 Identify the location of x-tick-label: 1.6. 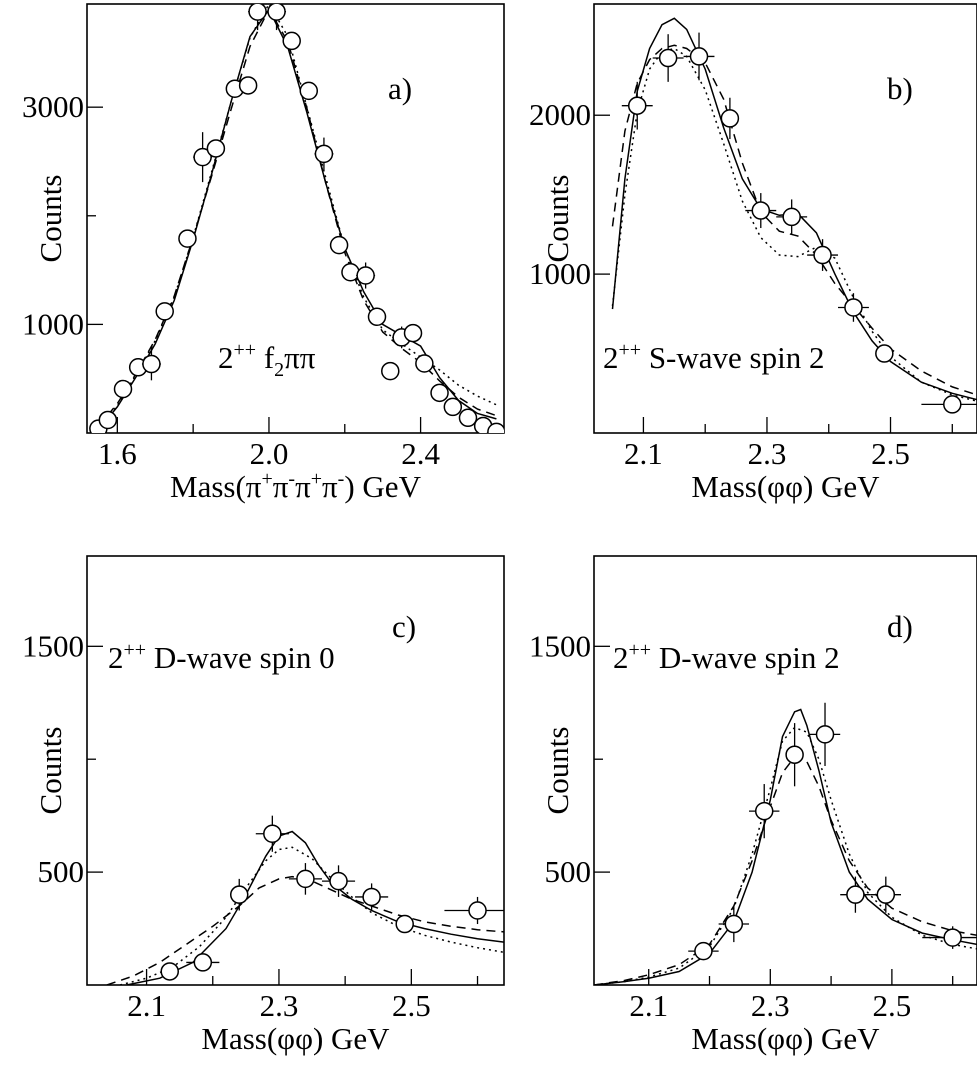
(117, 453).